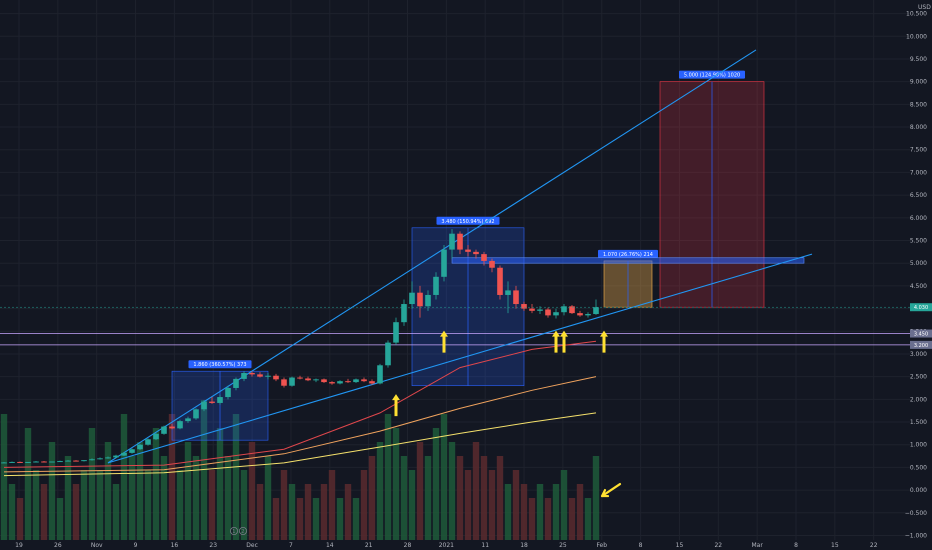  I want to click on y-tick-label: 10.500, so click(916, 14).